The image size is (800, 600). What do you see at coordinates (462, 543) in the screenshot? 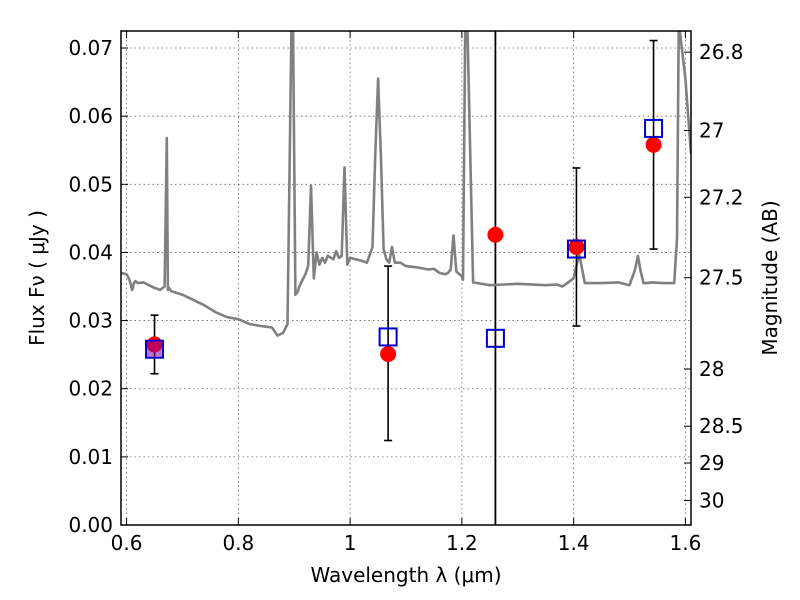
I see `x-tick-label: 1.2` at bounding box center [462, 543].